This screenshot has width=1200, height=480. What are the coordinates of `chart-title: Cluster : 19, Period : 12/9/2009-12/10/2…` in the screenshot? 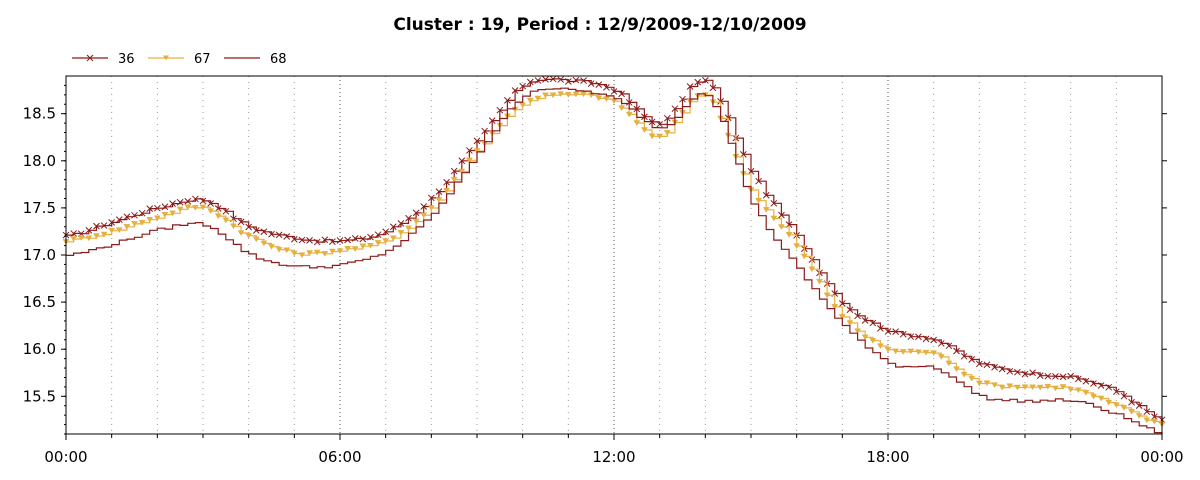 It's located at (599, 25).